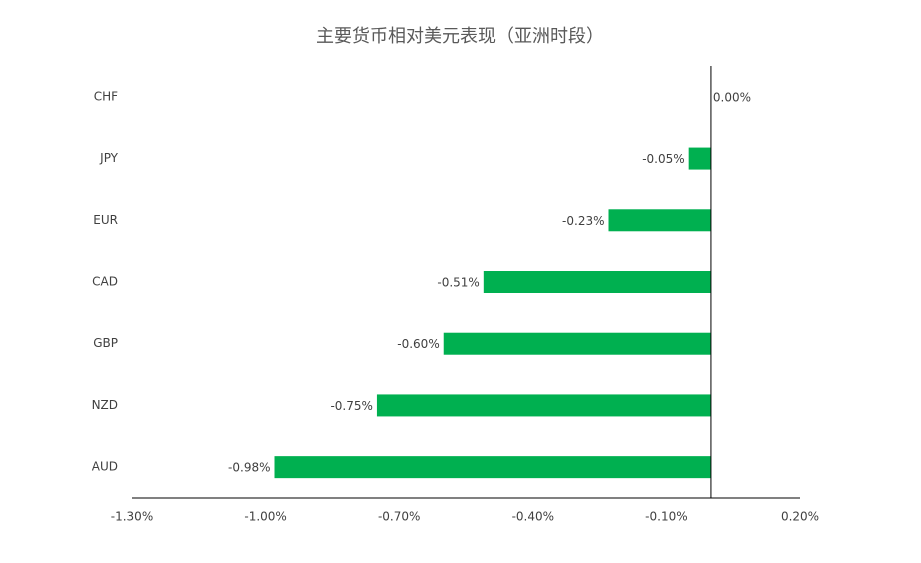  I want to click on x-tick-label: -0.70%, so click(399, 517).